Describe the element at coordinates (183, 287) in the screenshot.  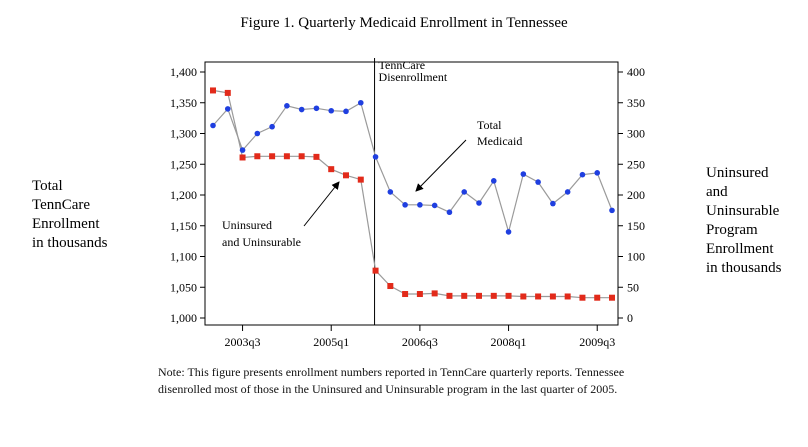
I see `left-tick-label: 1,050` at that location.